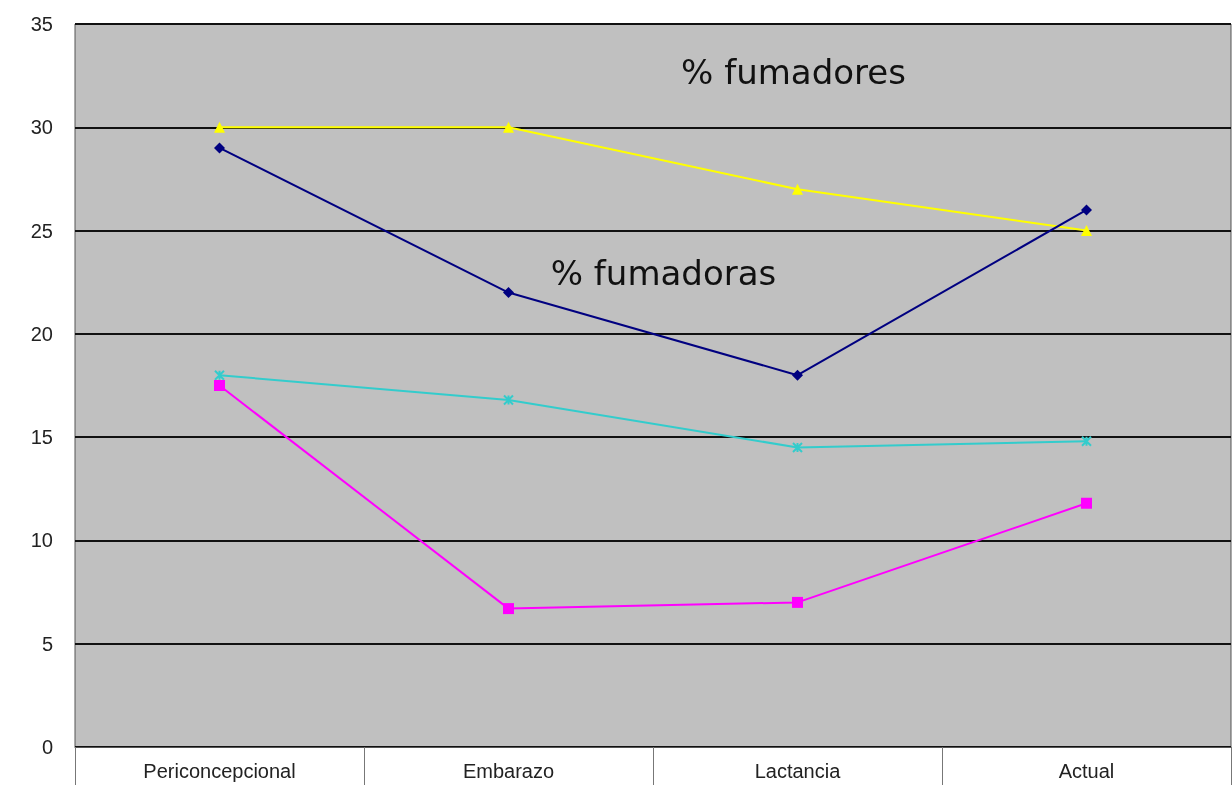 The width and height of the screenshot is (1232, 793). I want to click on y-tick-label: 15, so click(41, 437).